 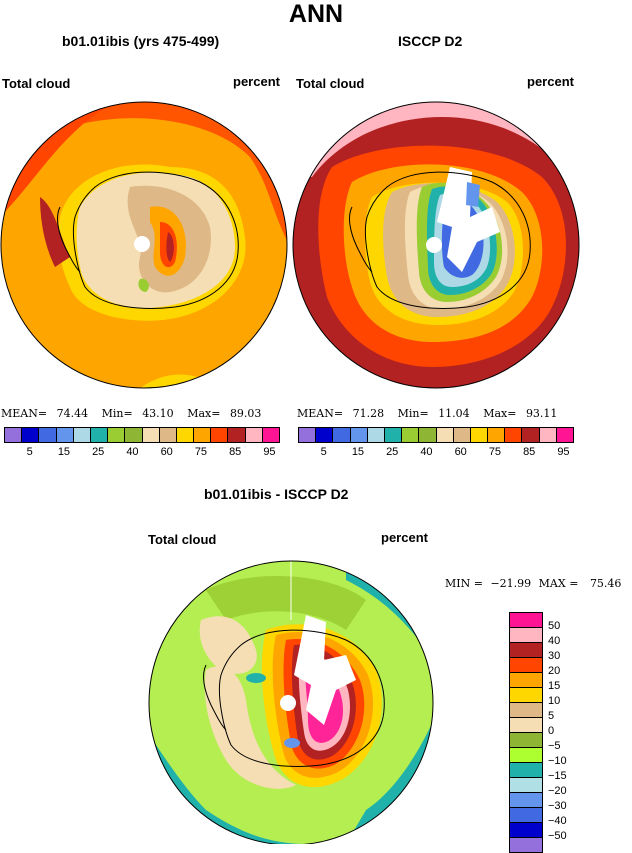 What do you see at coordinates (460, 452) in the screenshot?
I see `obs-tick-label: 60` at bounding box center [460, 452].